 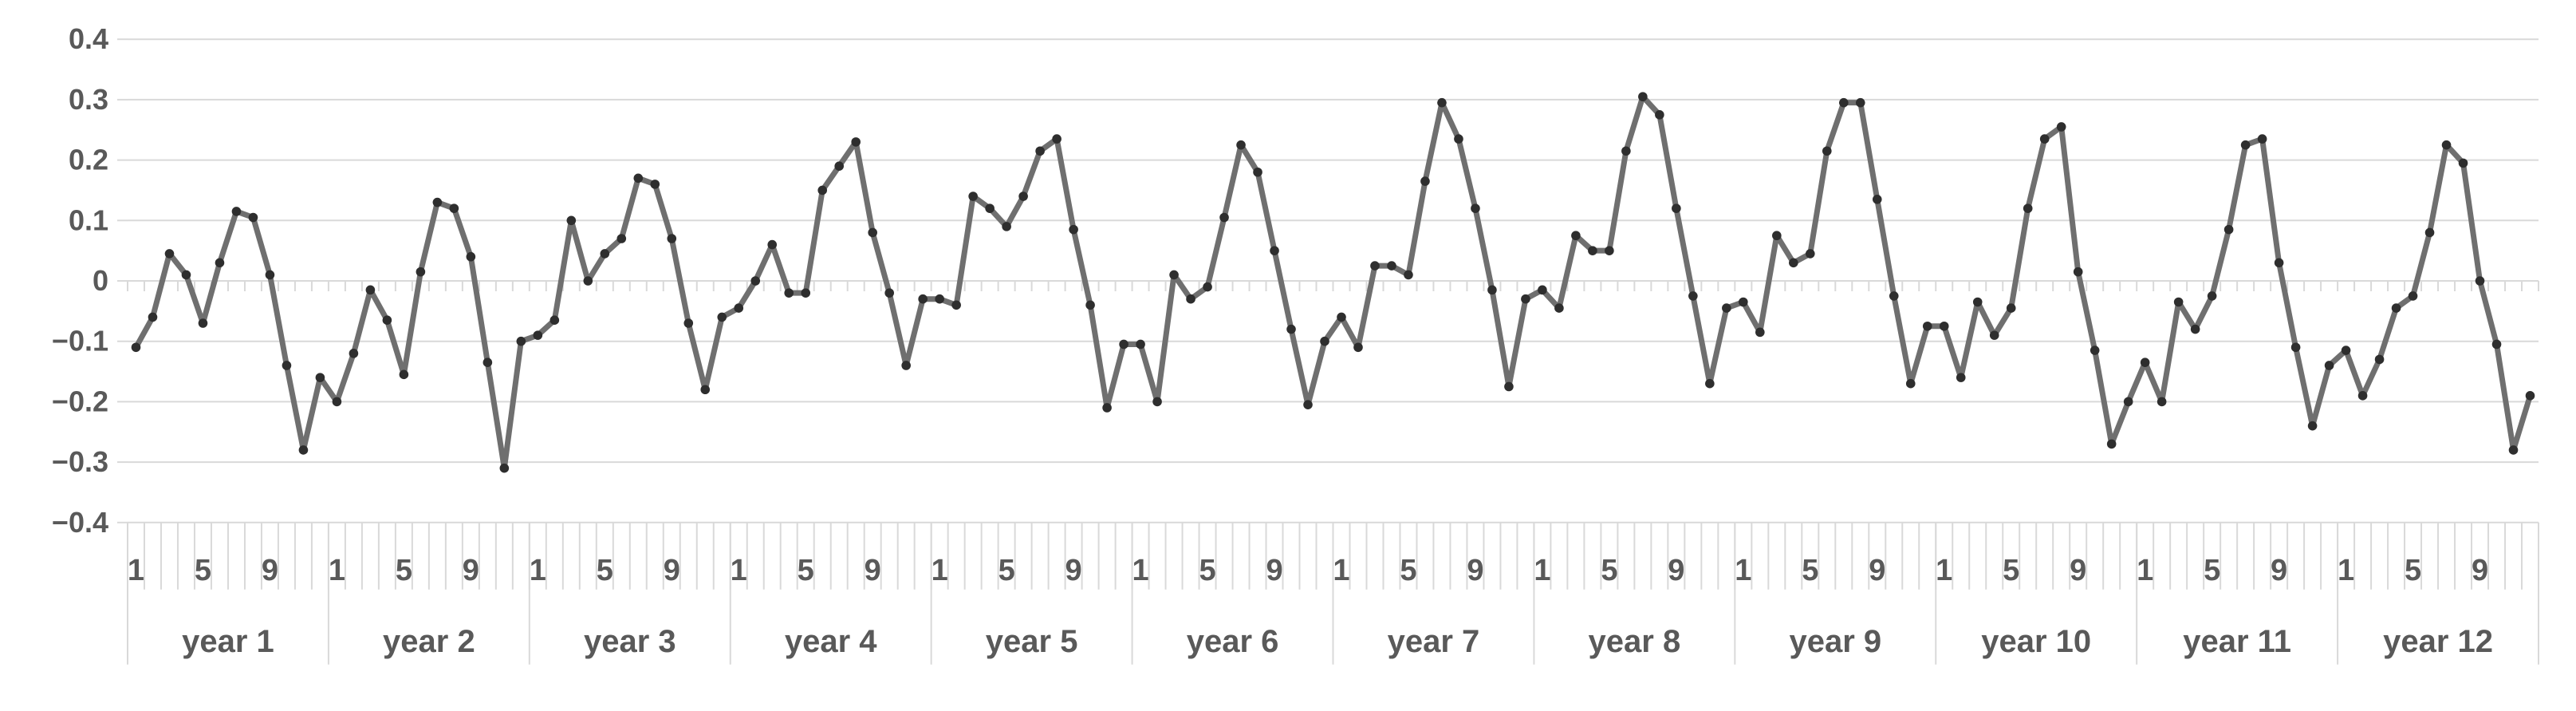 I want to click on y-axis-label: 0.1, so click(x=88, y=219).